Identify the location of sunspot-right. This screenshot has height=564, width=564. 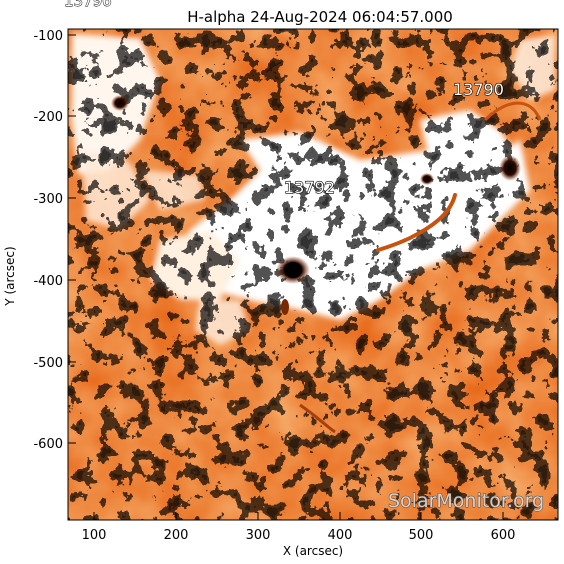
(510, 168).